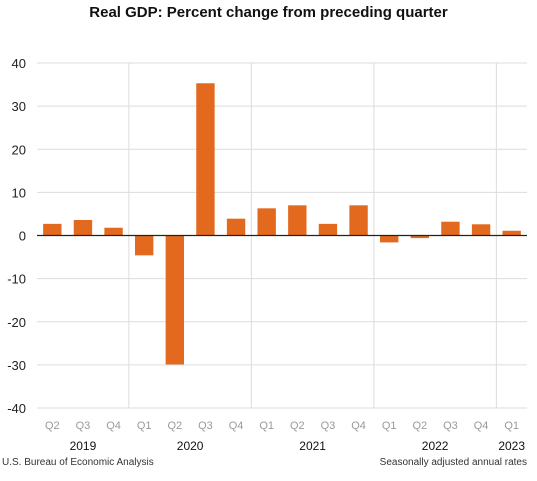 This screenshot has height=481, width=537. I want to click on year-label: 2019, so click(83, 446).